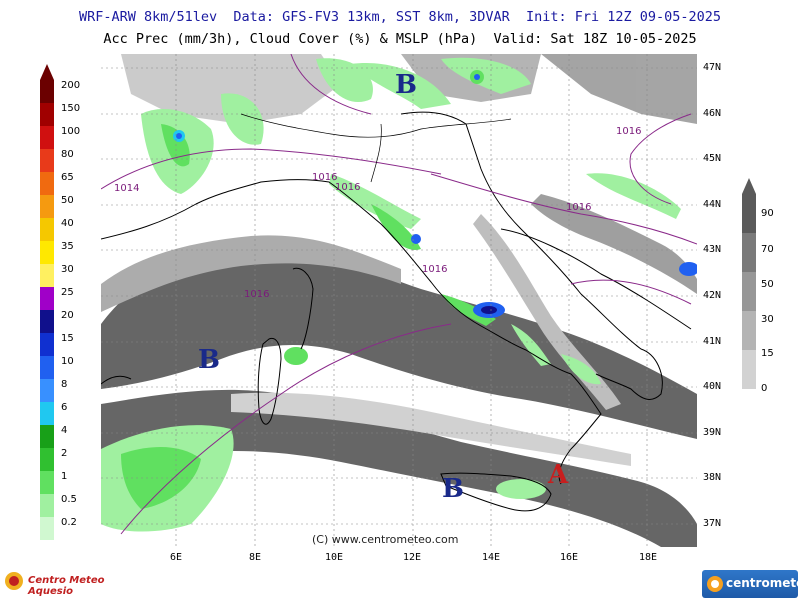 This screenshot has height=600, width=800. What do you see at coordinates (767, 249) in the screenshot?
I see `cloud-level-label: 70` at bounding box center [767, 249].